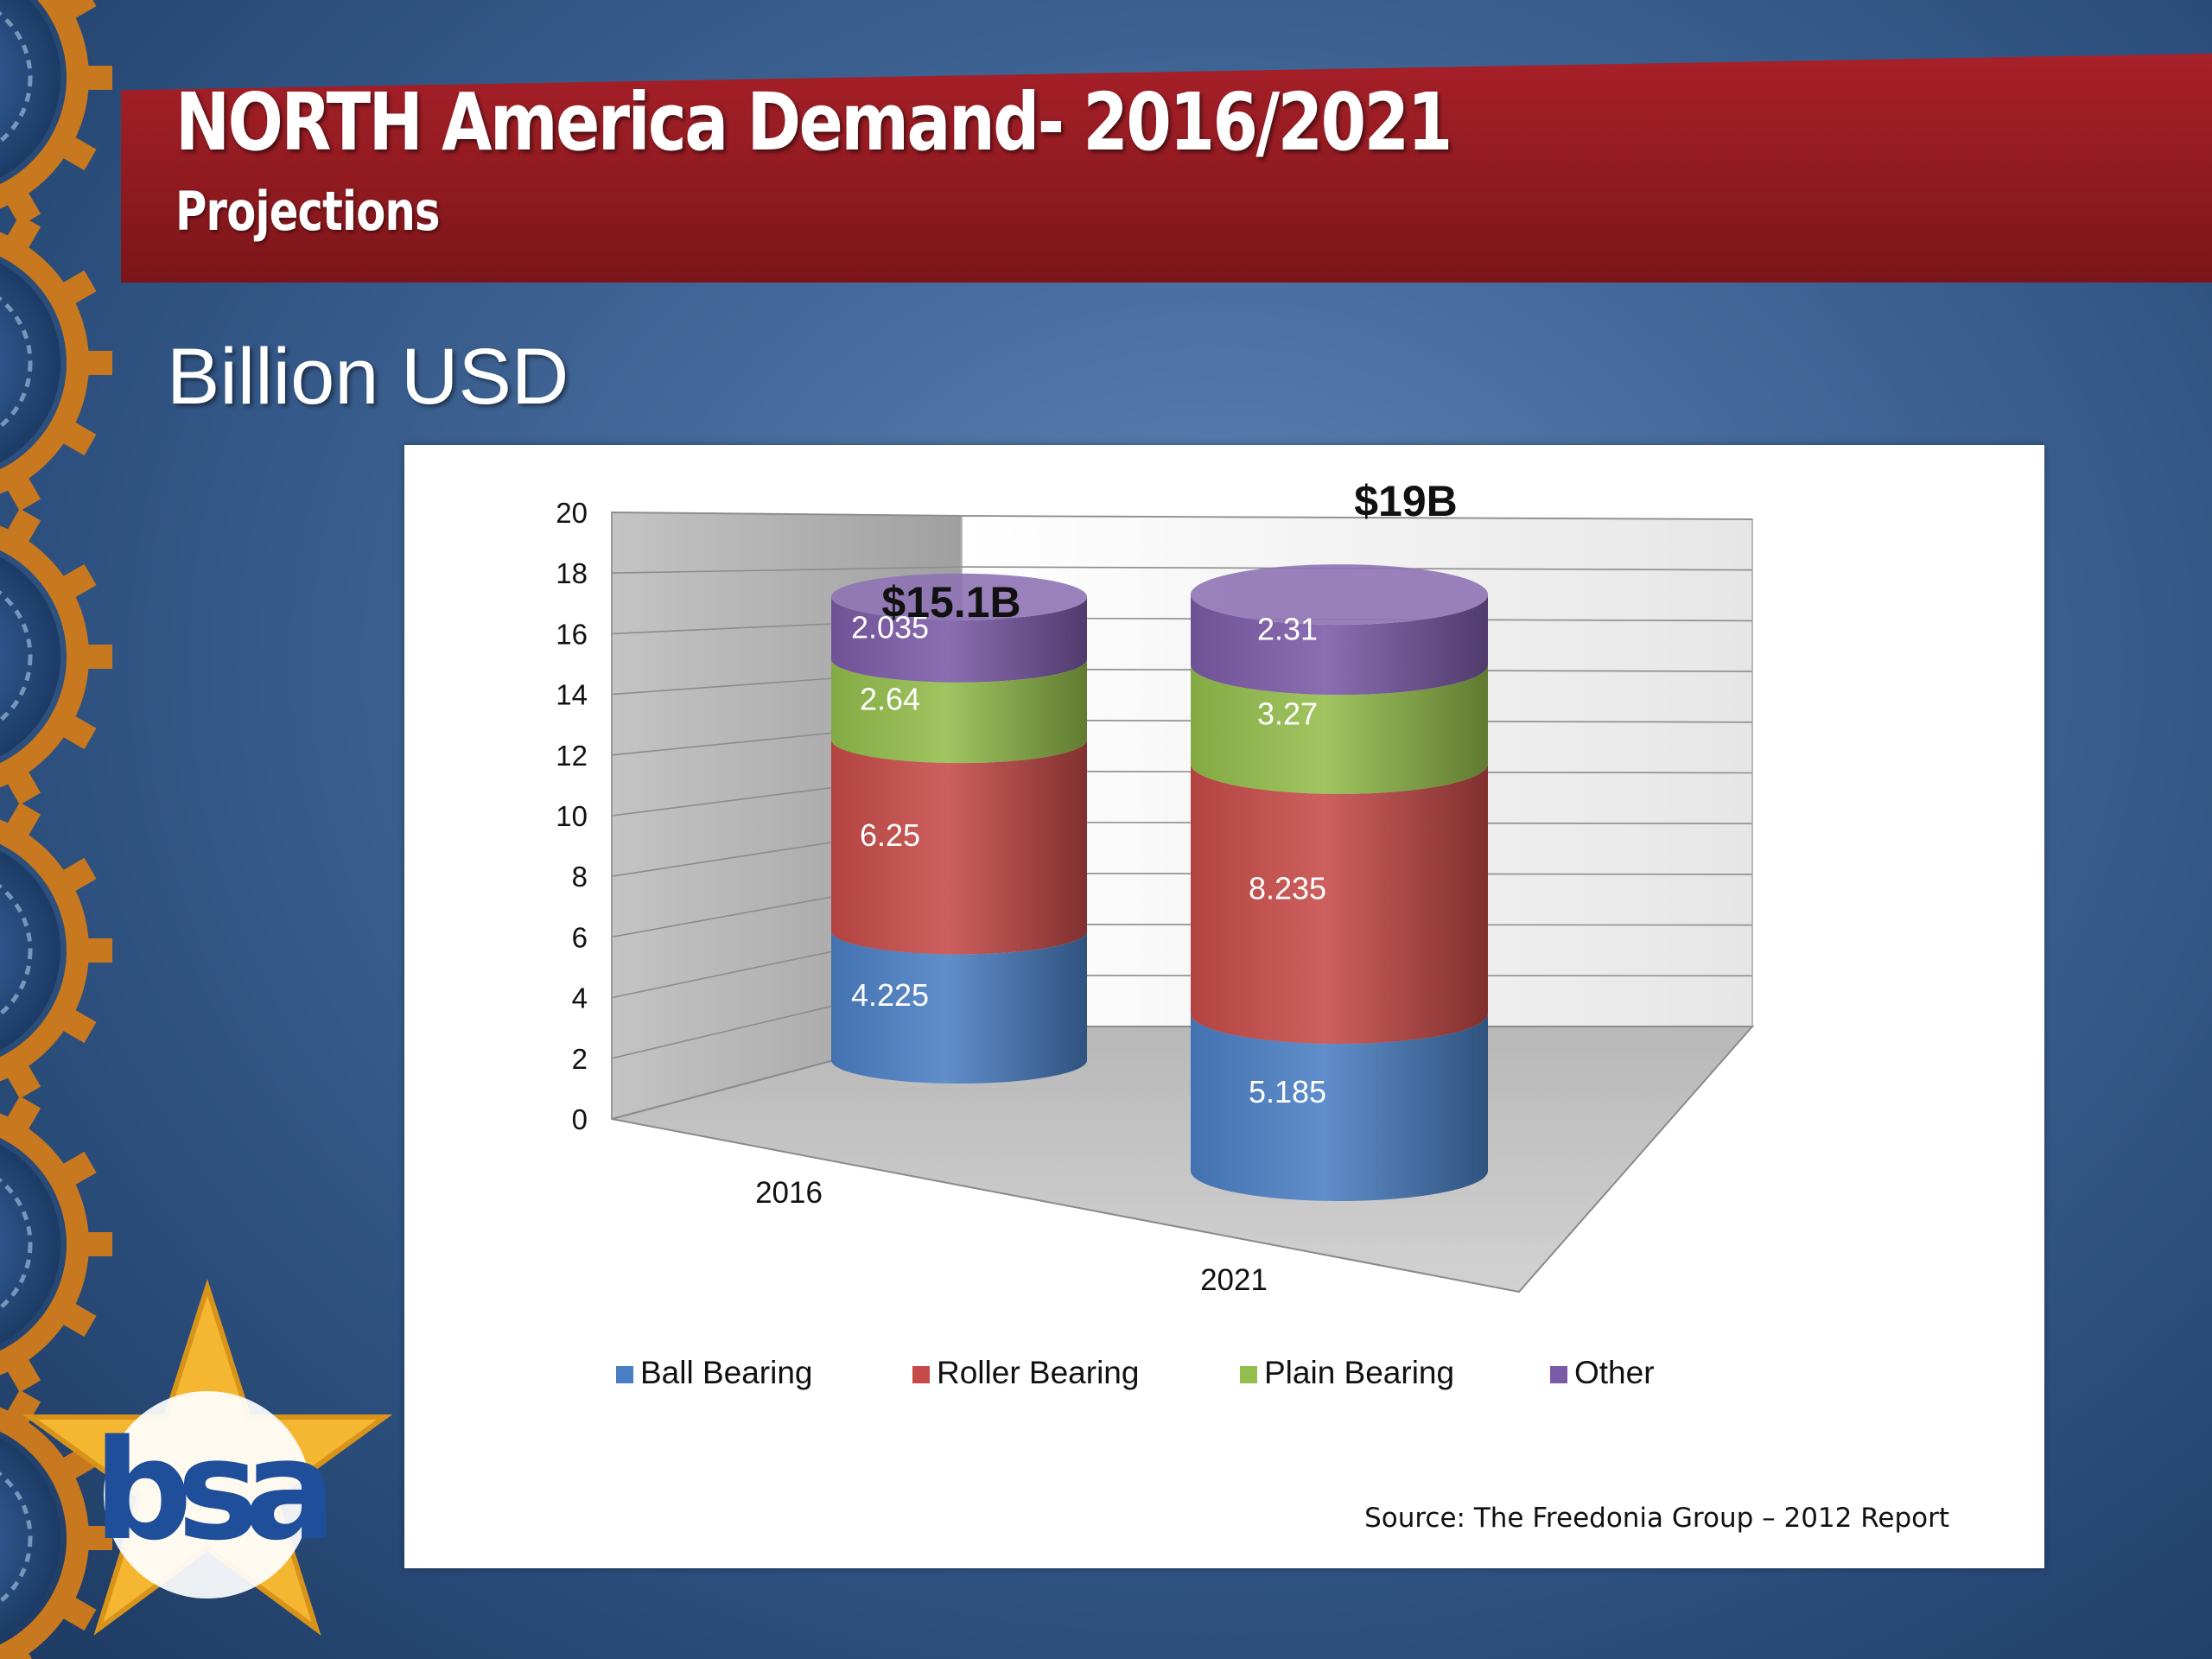 This screenshot has height=1659, width=2212. I want to click on legend-item: Other, so click(1602, 1372).